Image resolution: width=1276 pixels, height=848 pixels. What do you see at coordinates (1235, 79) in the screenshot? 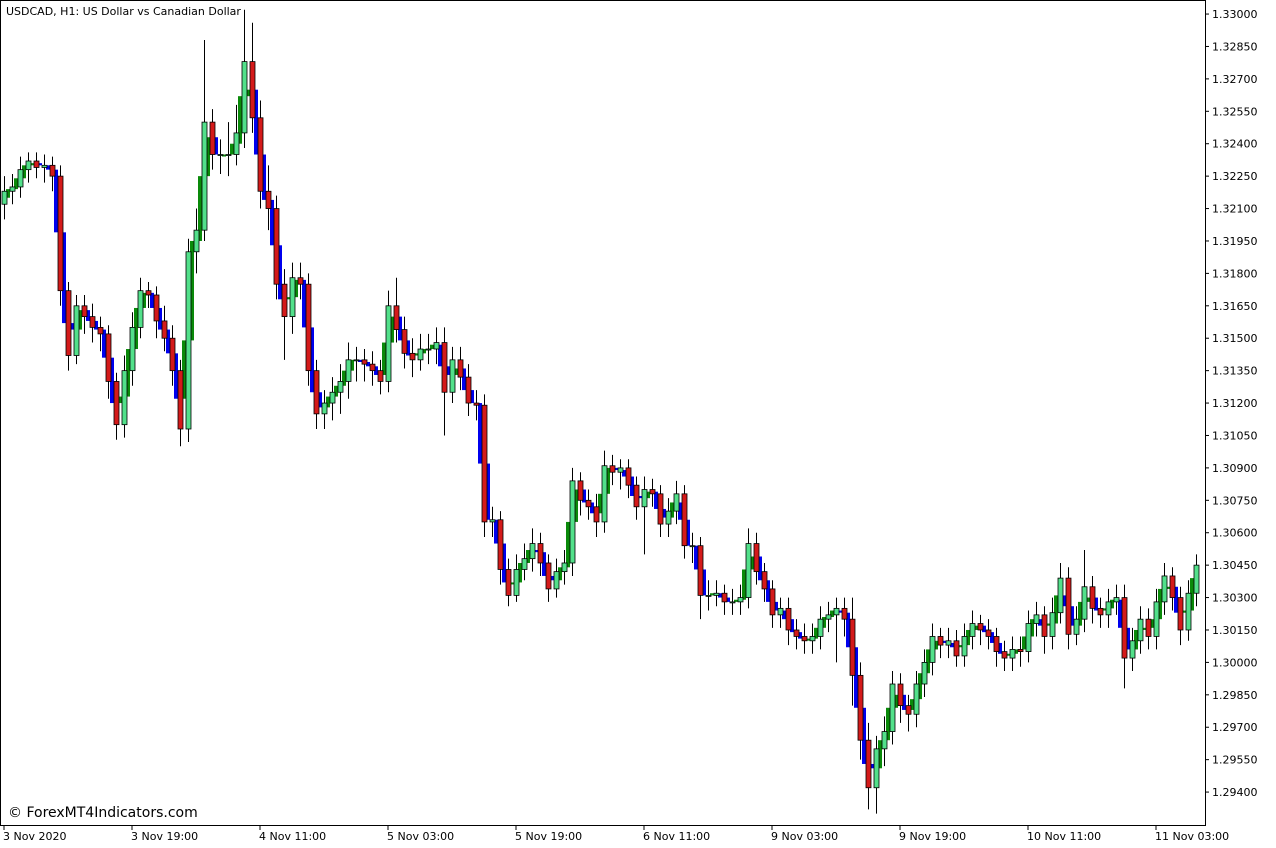
I see `y-tick-label: 1.32700` at bounding box center [1235, 79].